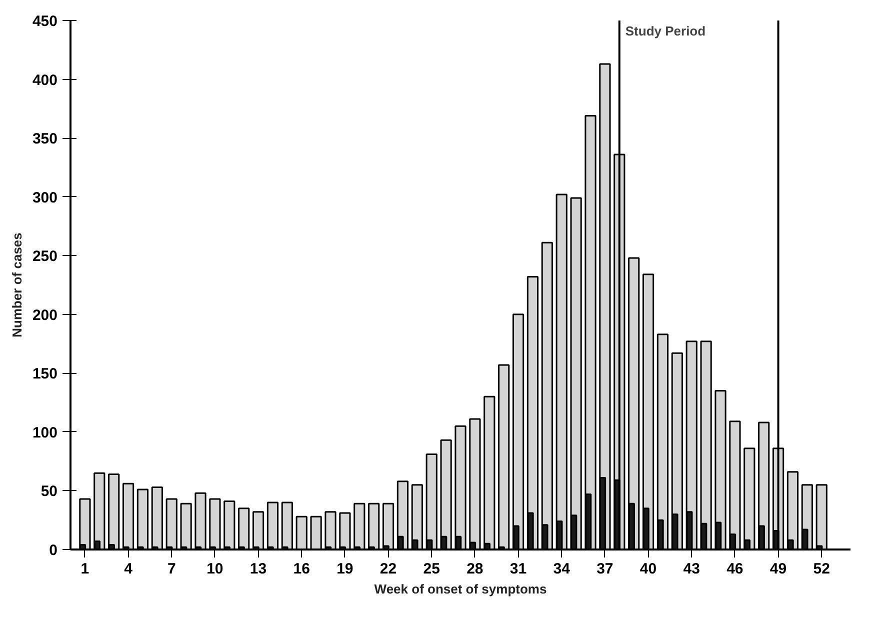  I want to click on x-tick-label: 25, so click(431, 569).